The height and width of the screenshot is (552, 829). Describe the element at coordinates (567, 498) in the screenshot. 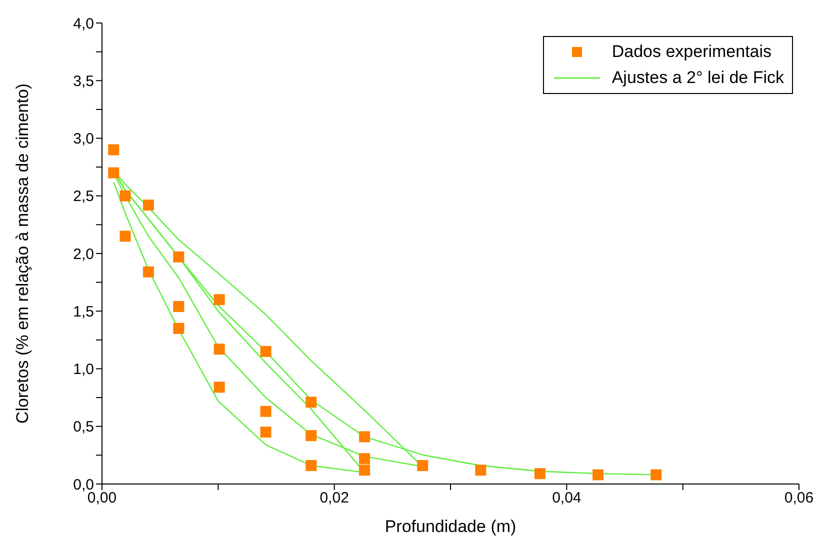

I see `x-tick-label: 0,04` at that location.